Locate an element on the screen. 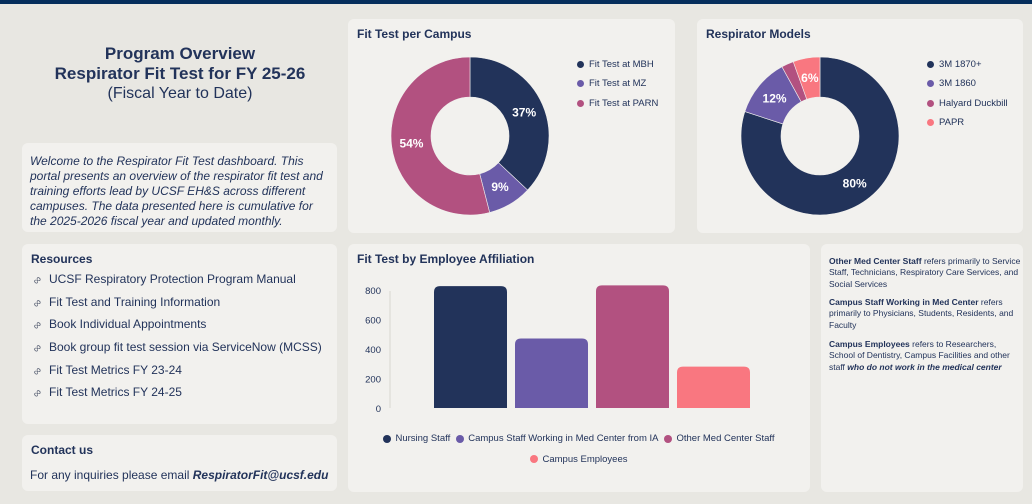 This screenshot has width=1032, height=504. contact-text: For any inquiries please email is located at coordinates (111, 475).